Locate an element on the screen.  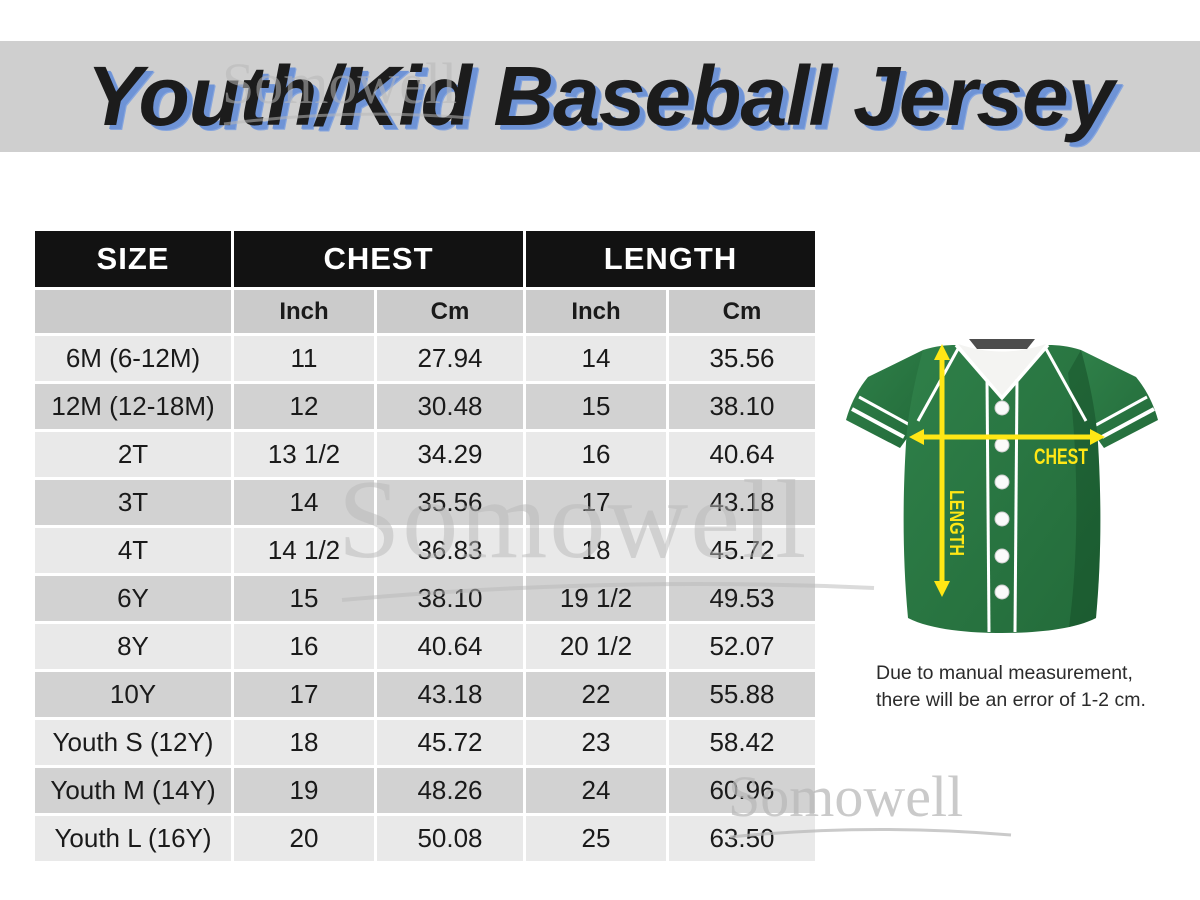
table-row: 12M (12-18M) 12 30.48 15 38.10 is located at coordinates (425, 406).